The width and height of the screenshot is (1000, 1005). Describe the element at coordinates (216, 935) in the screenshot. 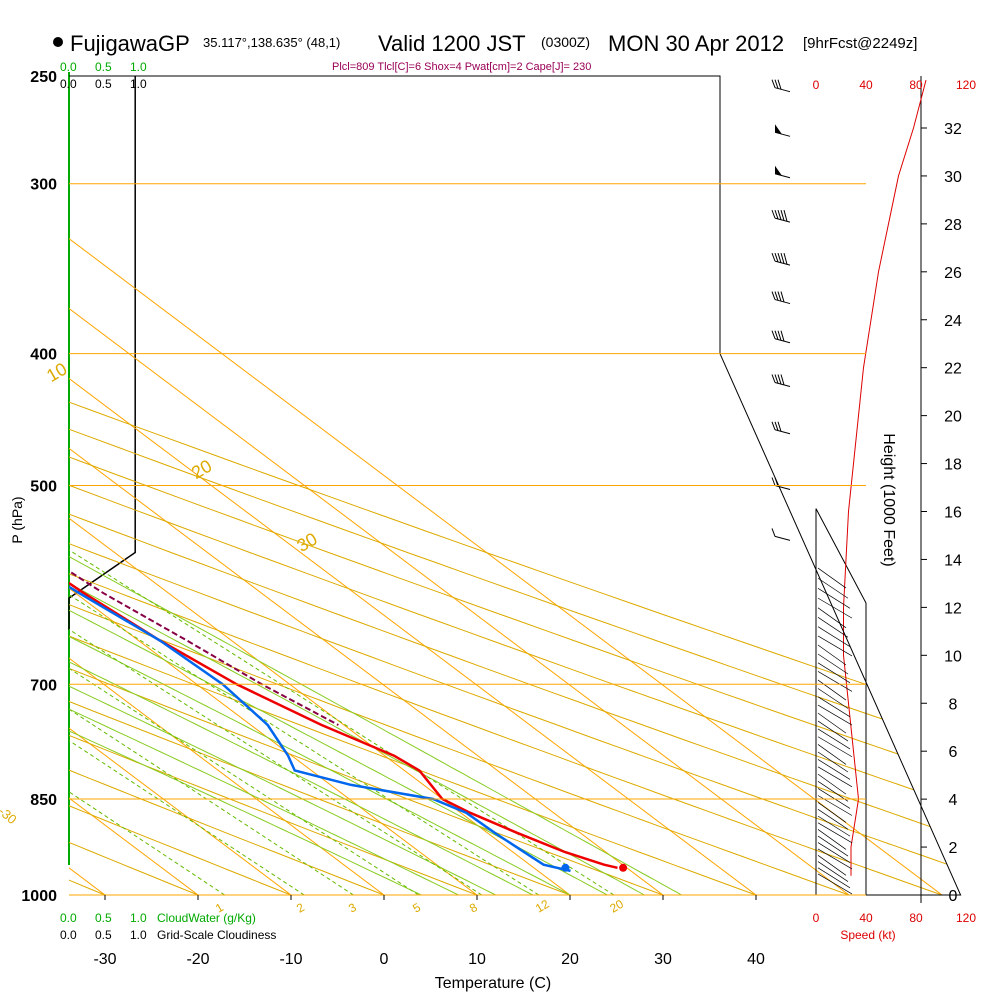

I see `cloudiness-label: Grid-Scale Cloudiness` at that location.